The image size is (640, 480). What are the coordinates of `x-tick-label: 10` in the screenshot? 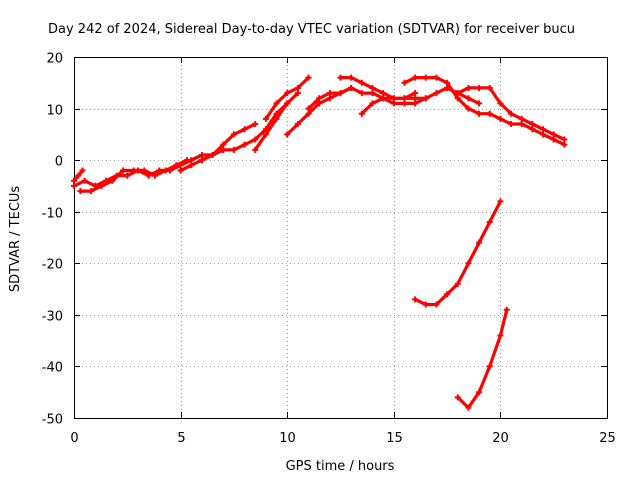 It's located at (287, 438).